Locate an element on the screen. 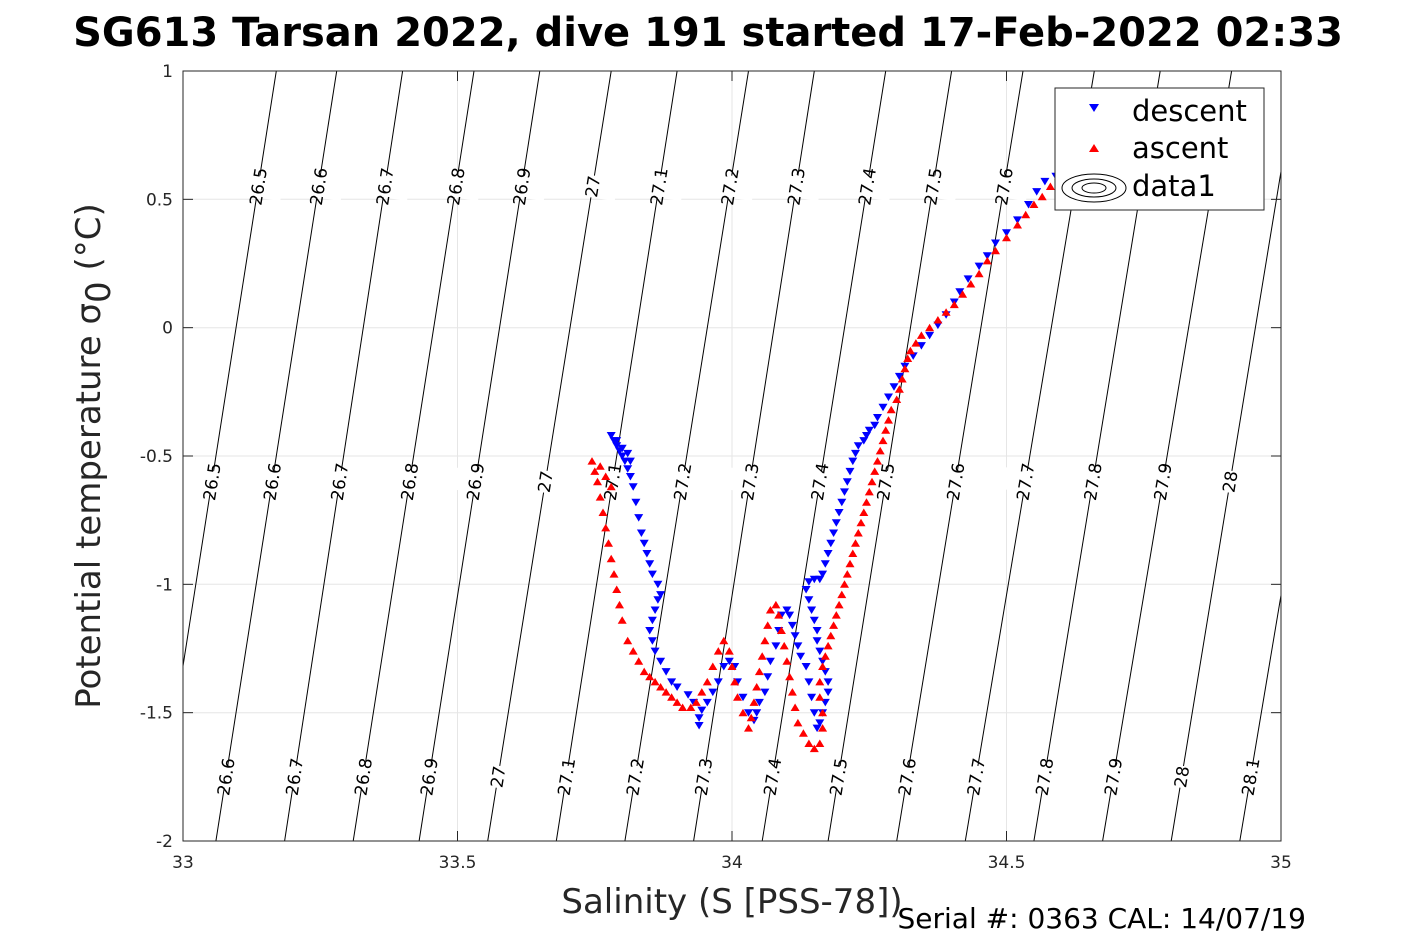 The width and height of the screenshot is (1417, 945). legend-descent-label: descent is located at coordinates (1189, 111).